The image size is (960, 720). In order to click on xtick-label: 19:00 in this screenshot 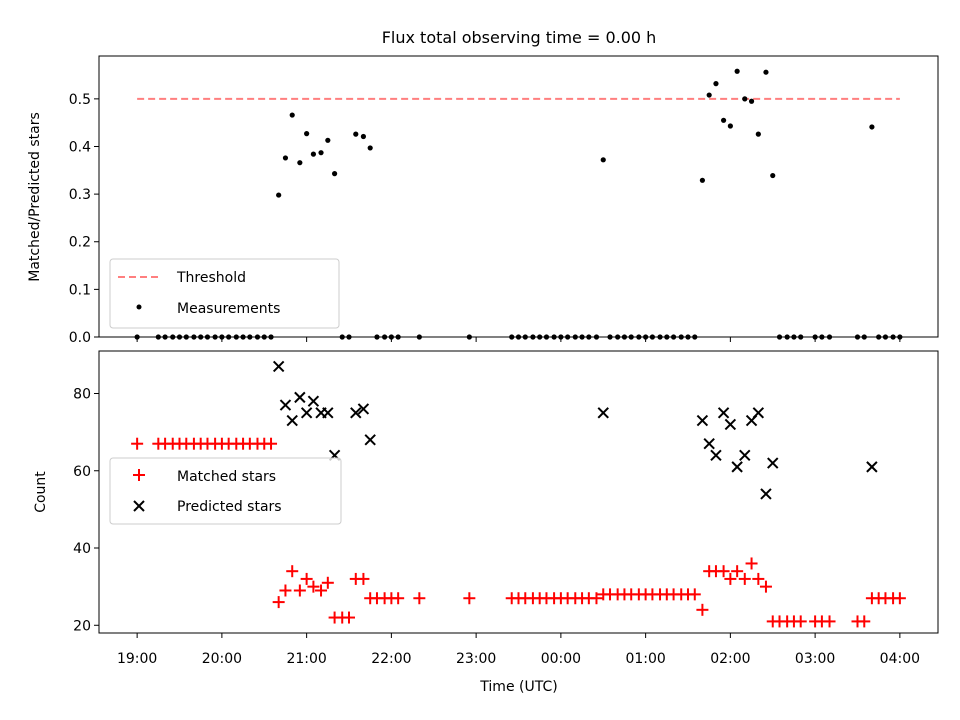, I will do `click(137, 659)`.